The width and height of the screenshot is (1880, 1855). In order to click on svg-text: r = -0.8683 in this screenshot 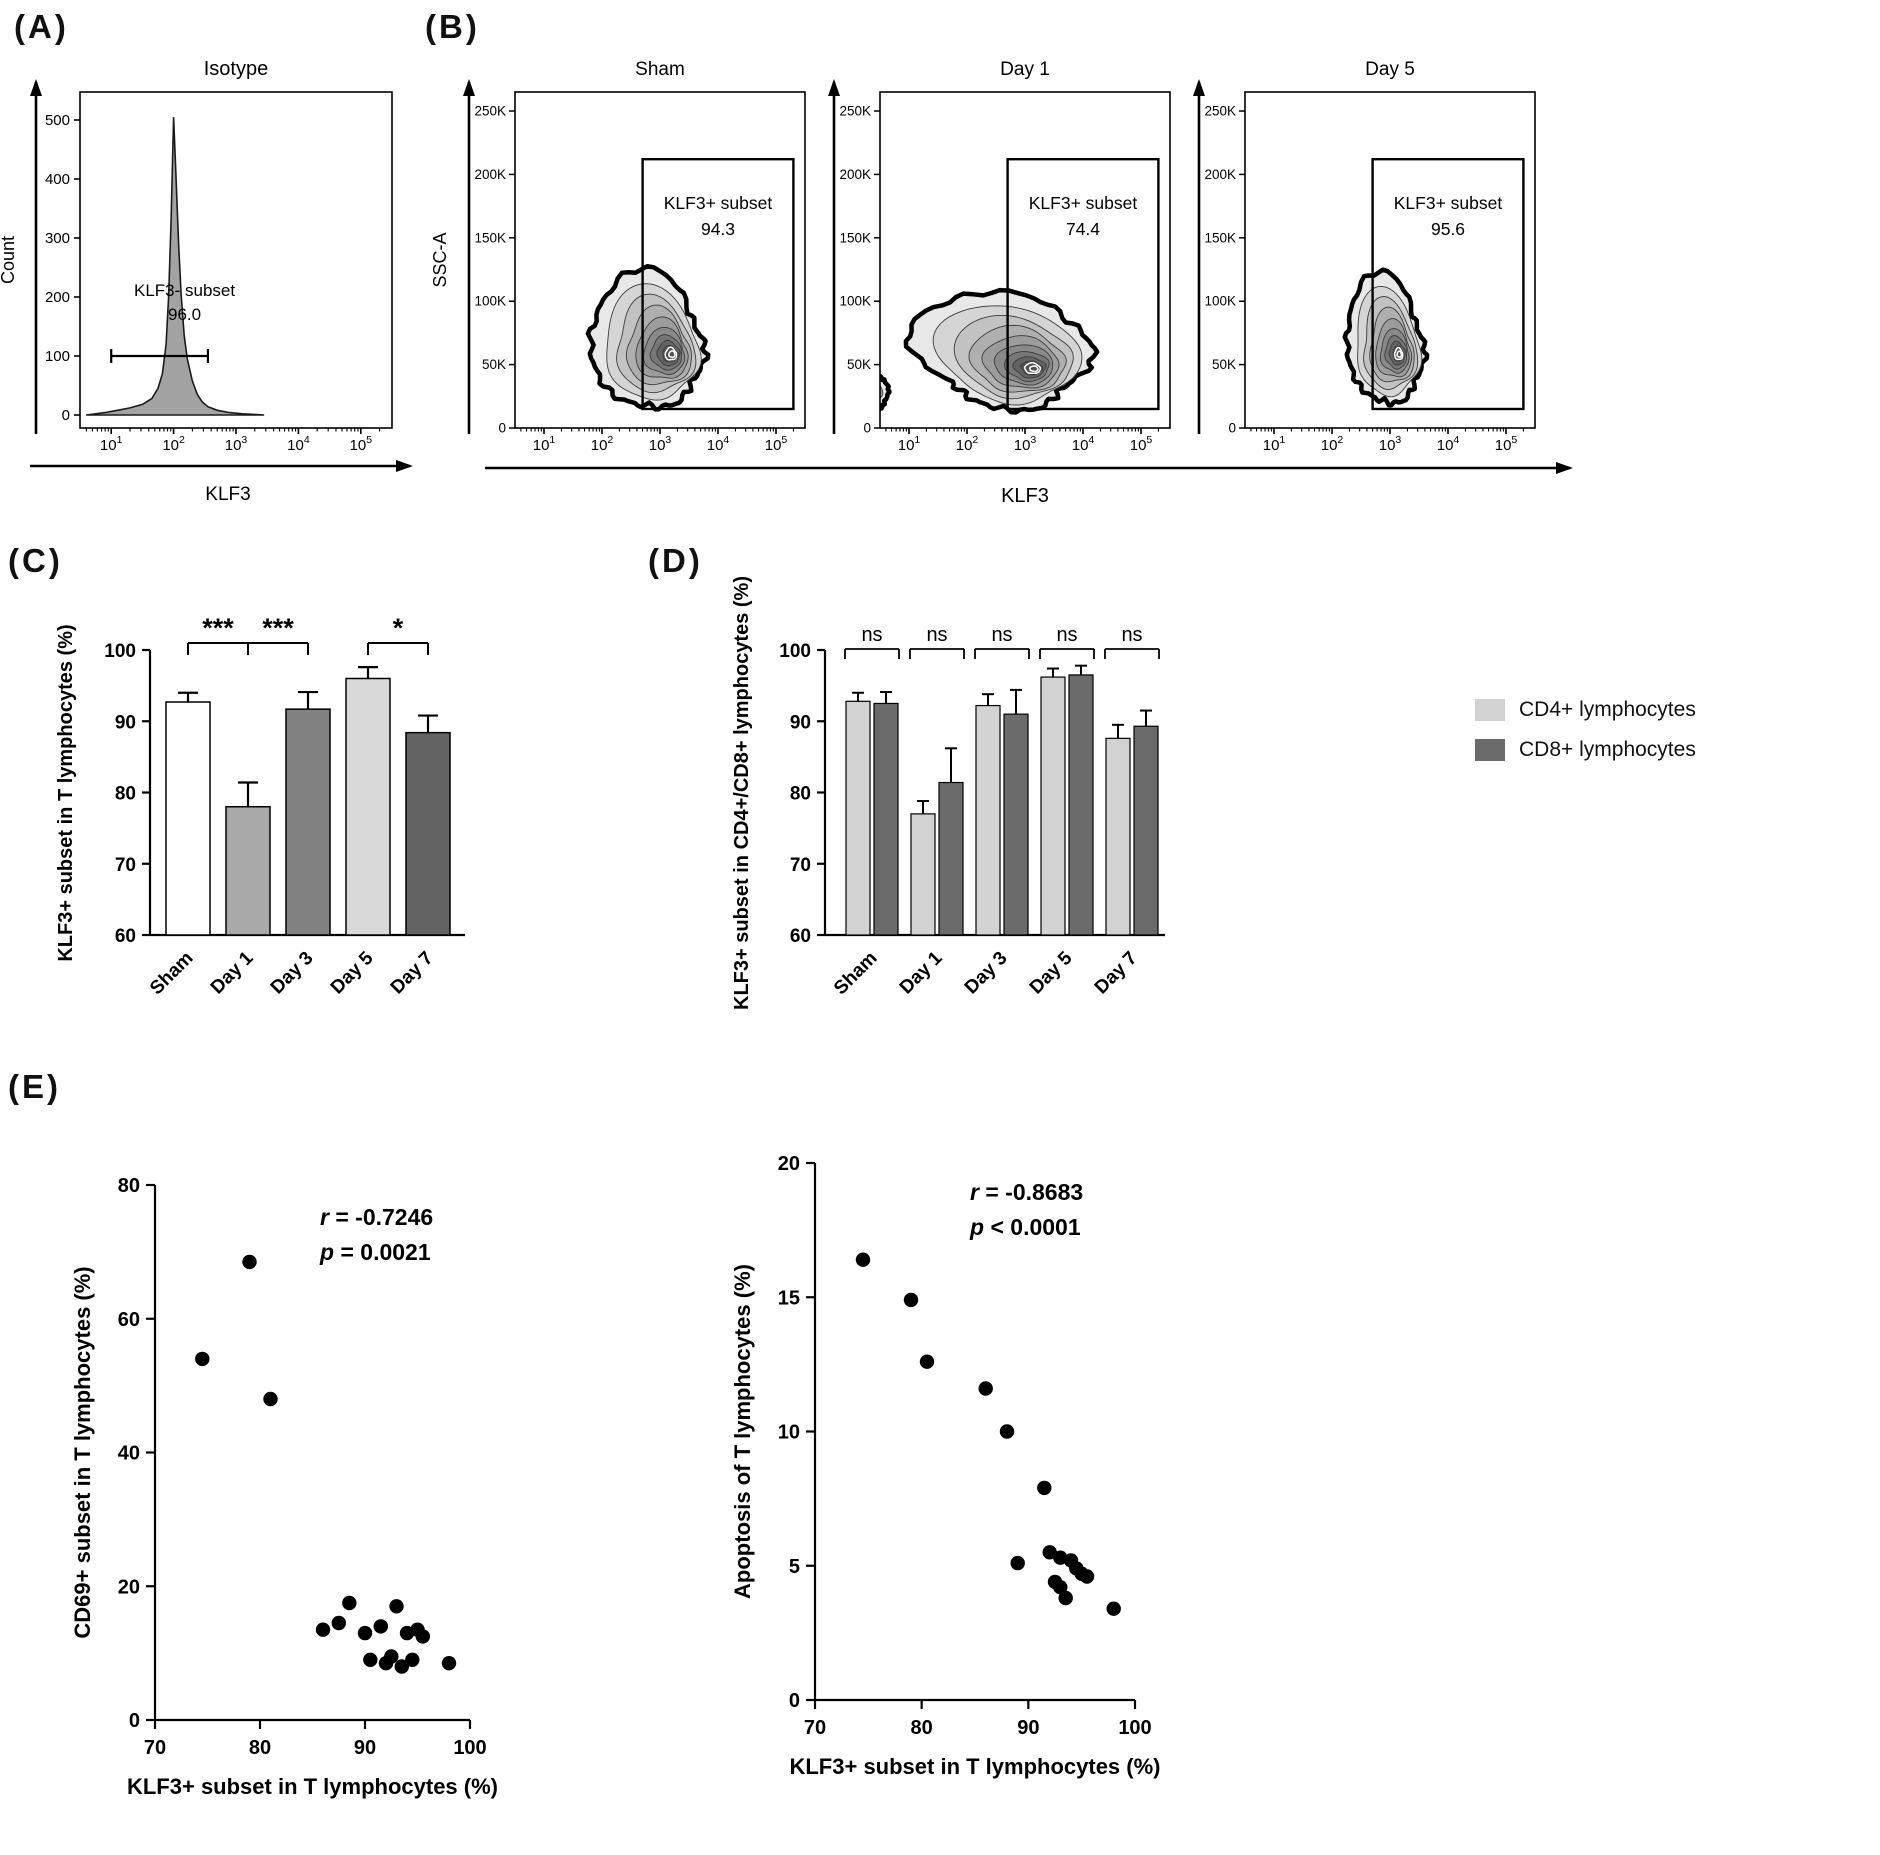, I will do `click(1026, 1192)`.